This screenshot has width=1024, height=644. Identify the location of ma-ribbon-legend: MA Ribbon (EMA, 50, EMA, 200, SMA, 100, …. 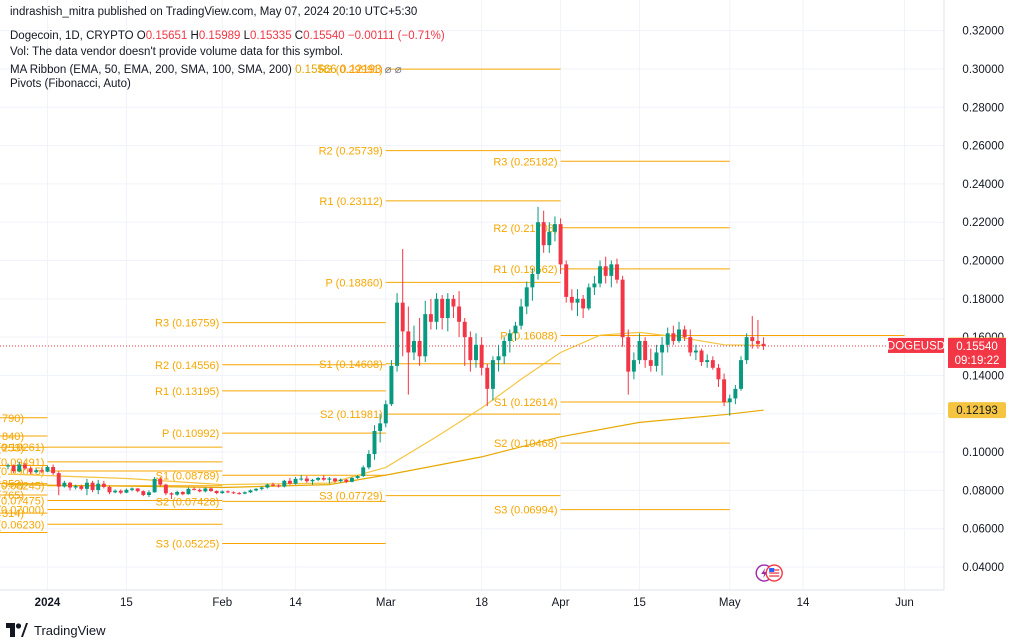
(206, 69).